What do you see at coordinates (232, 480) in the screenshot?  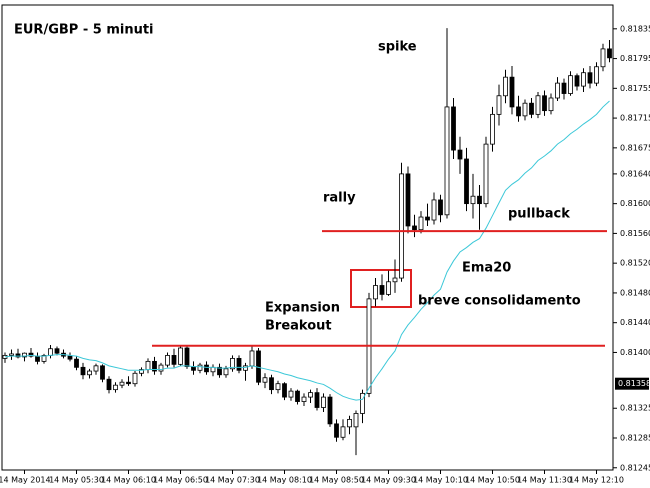 I see `x-tick-label: 14 May 07:30` at bounding box center [232, 480].